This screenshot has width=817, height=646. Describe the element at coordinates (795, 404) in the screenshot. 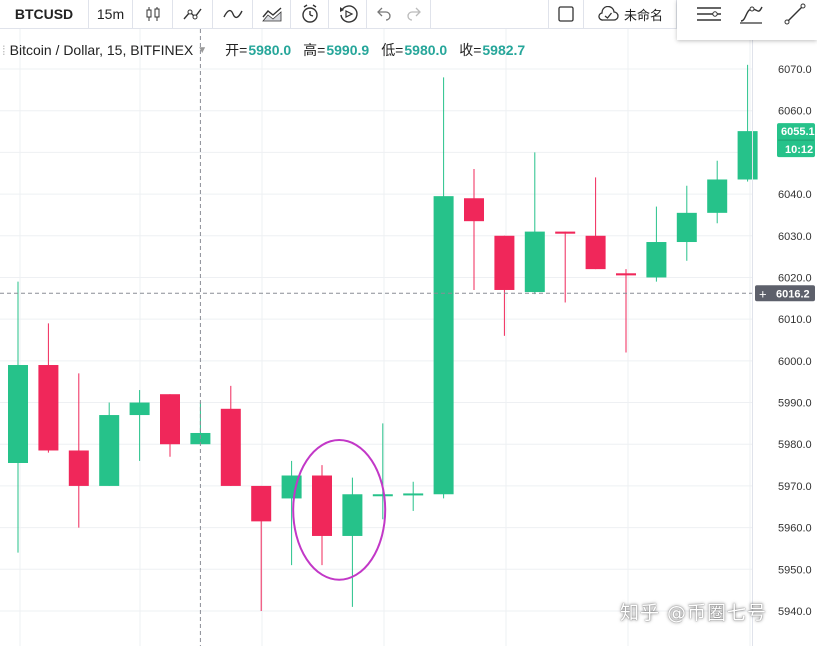

I see `price-tick-label: 5990.0` at that location.